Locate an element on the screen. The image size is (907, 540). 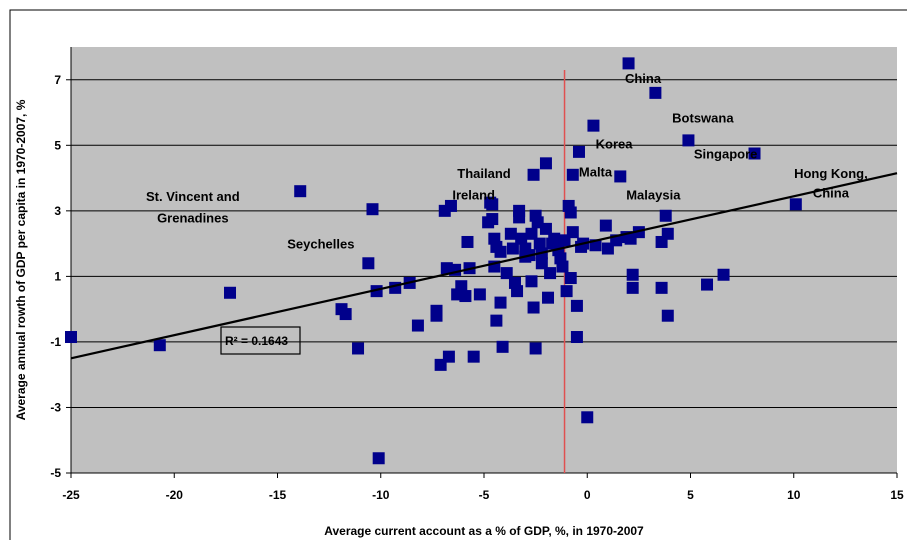
x-tick-label: -5 is located at coordinates (484, 495).